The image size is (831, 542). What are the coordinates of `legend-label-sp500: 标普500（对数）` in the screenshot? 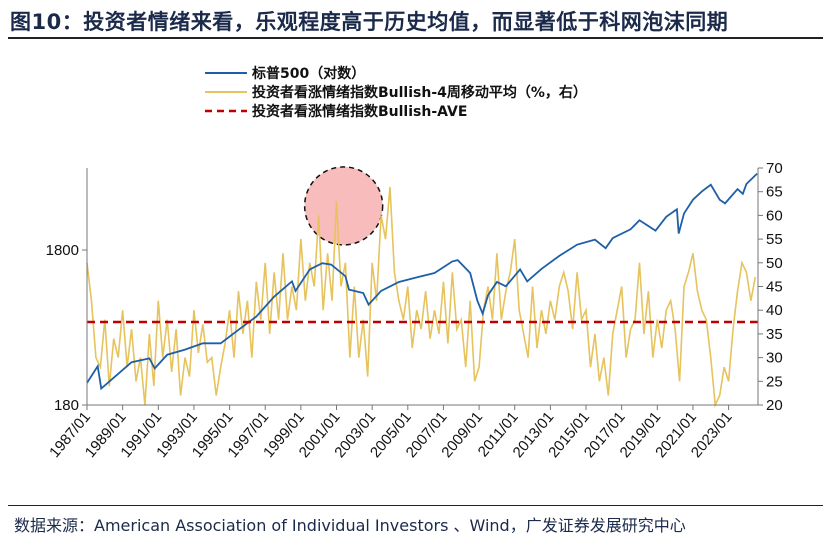 It's located at (308, 73).